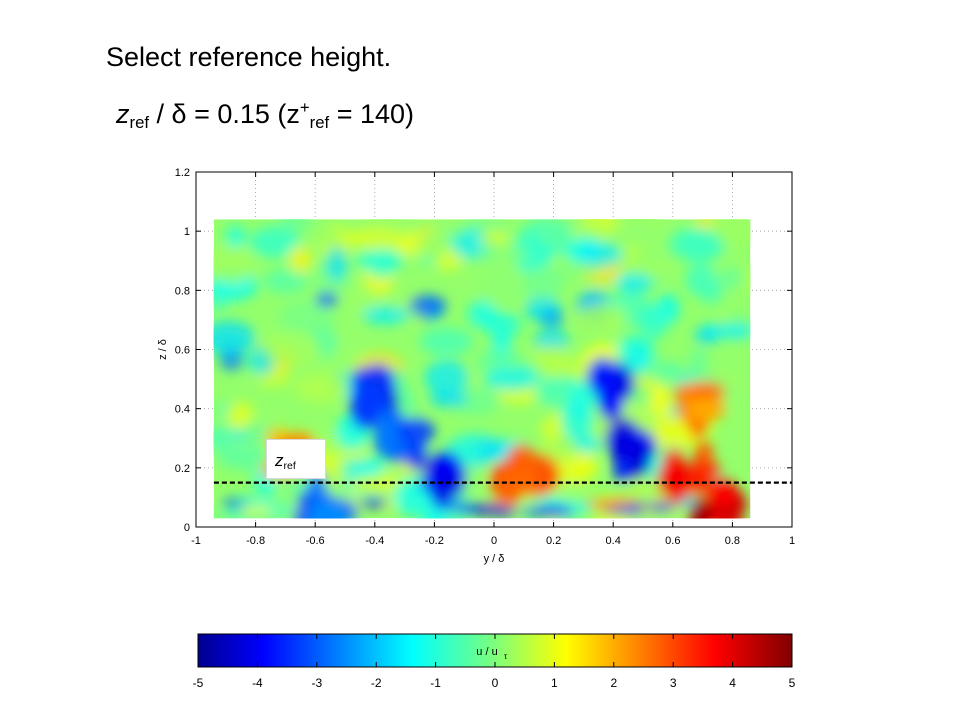  Describe the element at coordinates (316, 683) in the screenshot. I see `colorbar-tick-label: -3` at that location.